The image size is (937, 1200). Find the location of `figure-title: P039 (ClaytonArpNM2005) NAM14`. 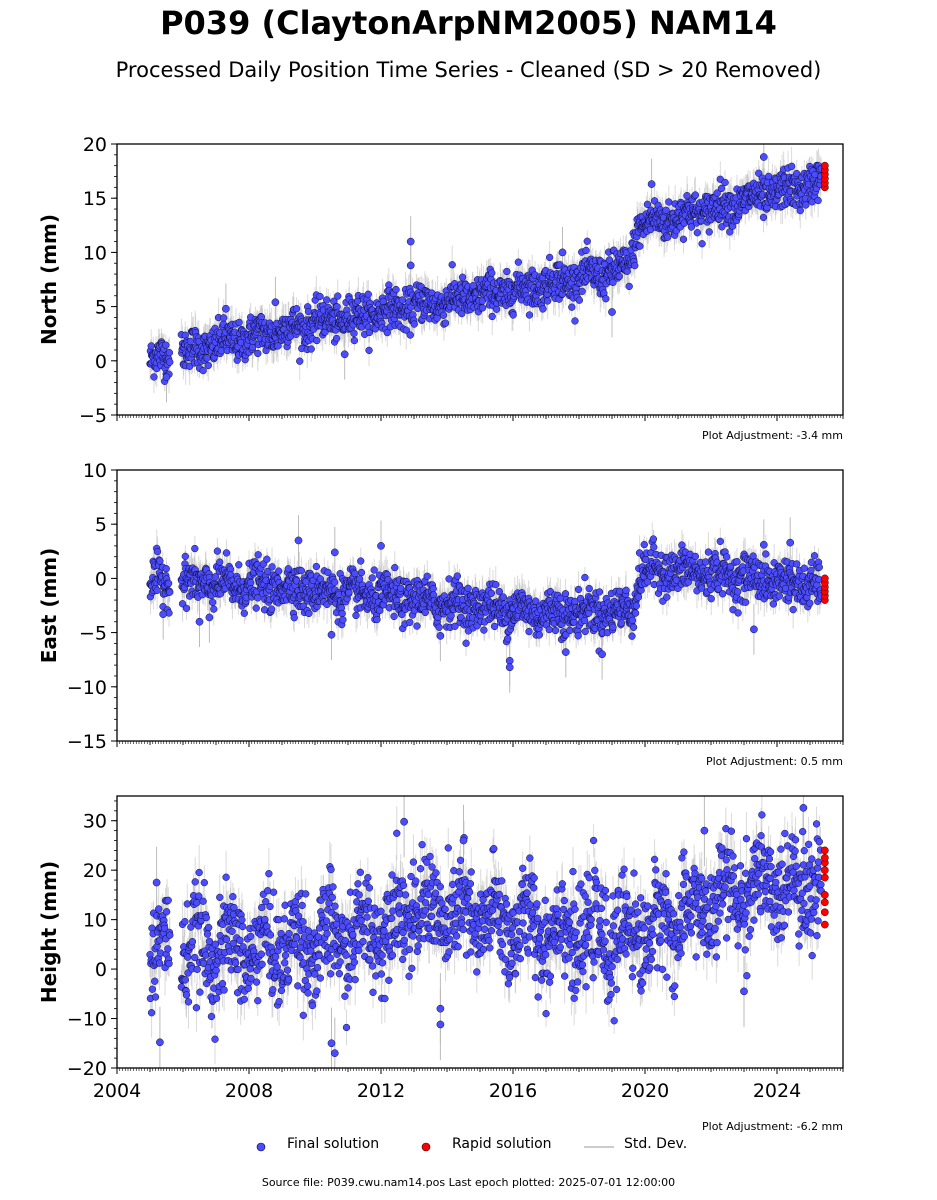

figure-title: P039 (ClaytonArpNM2005) NAM14 is located at coordinates (468, 23).